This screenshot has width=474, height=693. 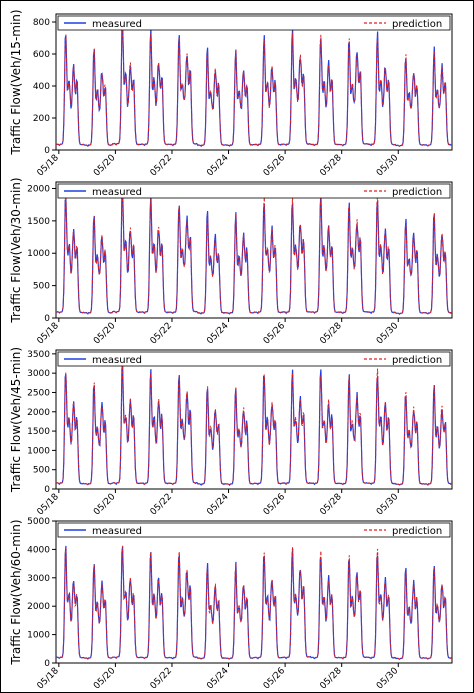 I want to click on y-tick-label: 3500, so click(x=38, y=355).